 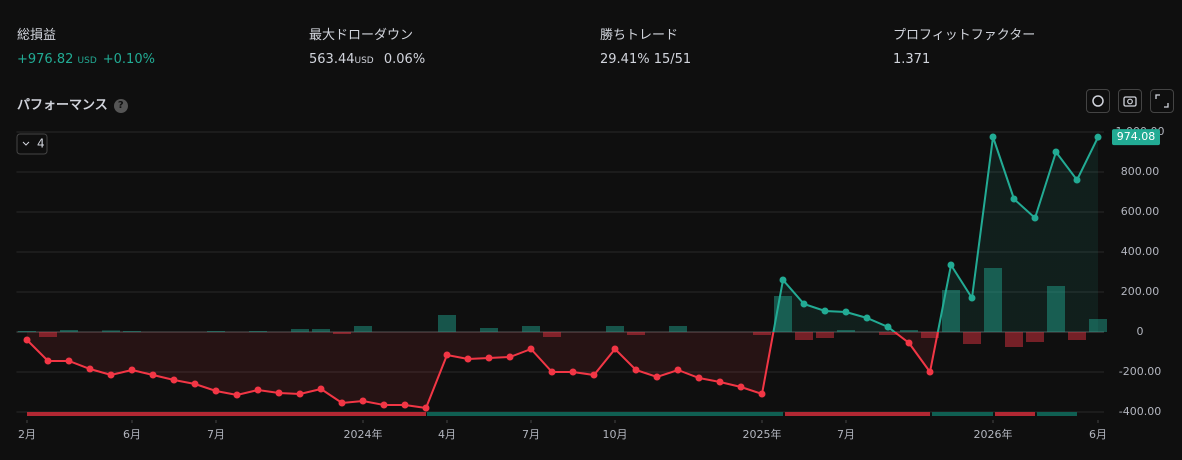 I want to click on fullscreen-button, so click(x=1162, y=101).